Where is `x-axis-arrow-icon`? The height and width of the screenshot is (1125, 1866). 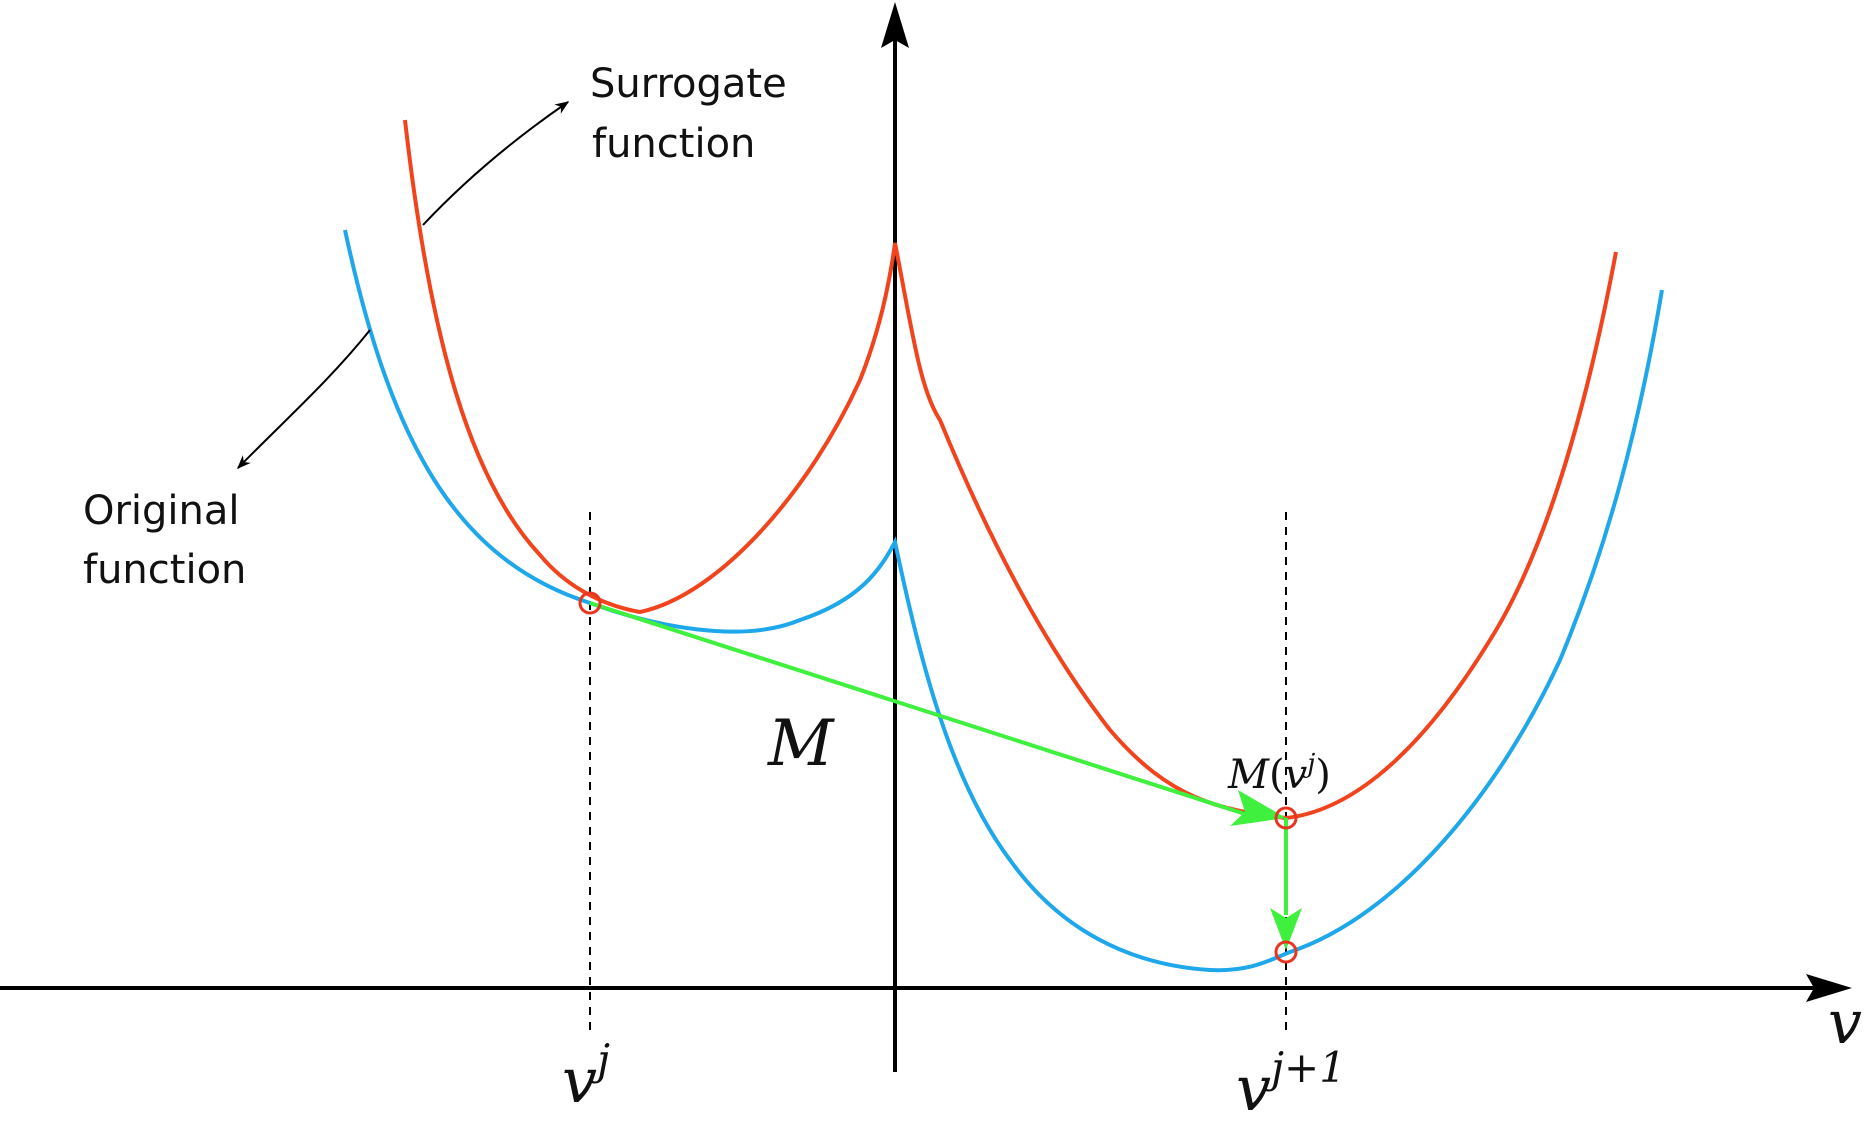
x-axis-arrow-icon is located at coordinates (1829, 988).